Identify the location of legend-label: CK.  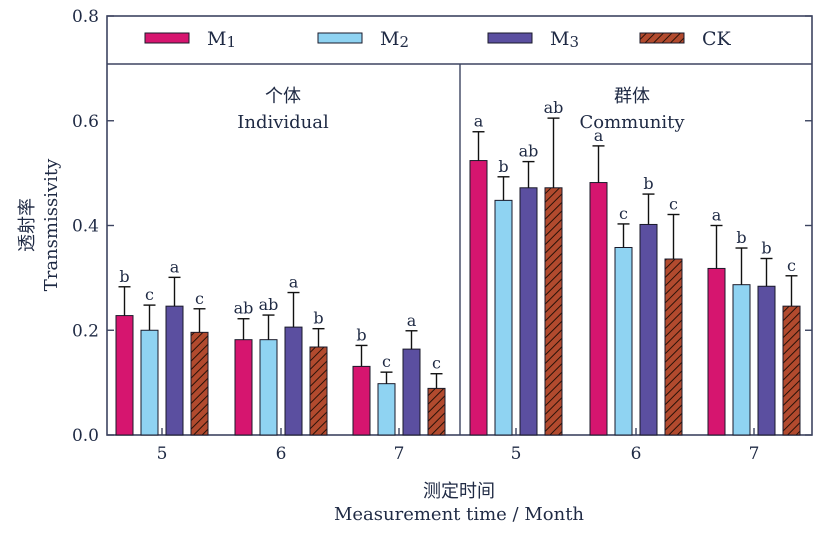
(717, 39).